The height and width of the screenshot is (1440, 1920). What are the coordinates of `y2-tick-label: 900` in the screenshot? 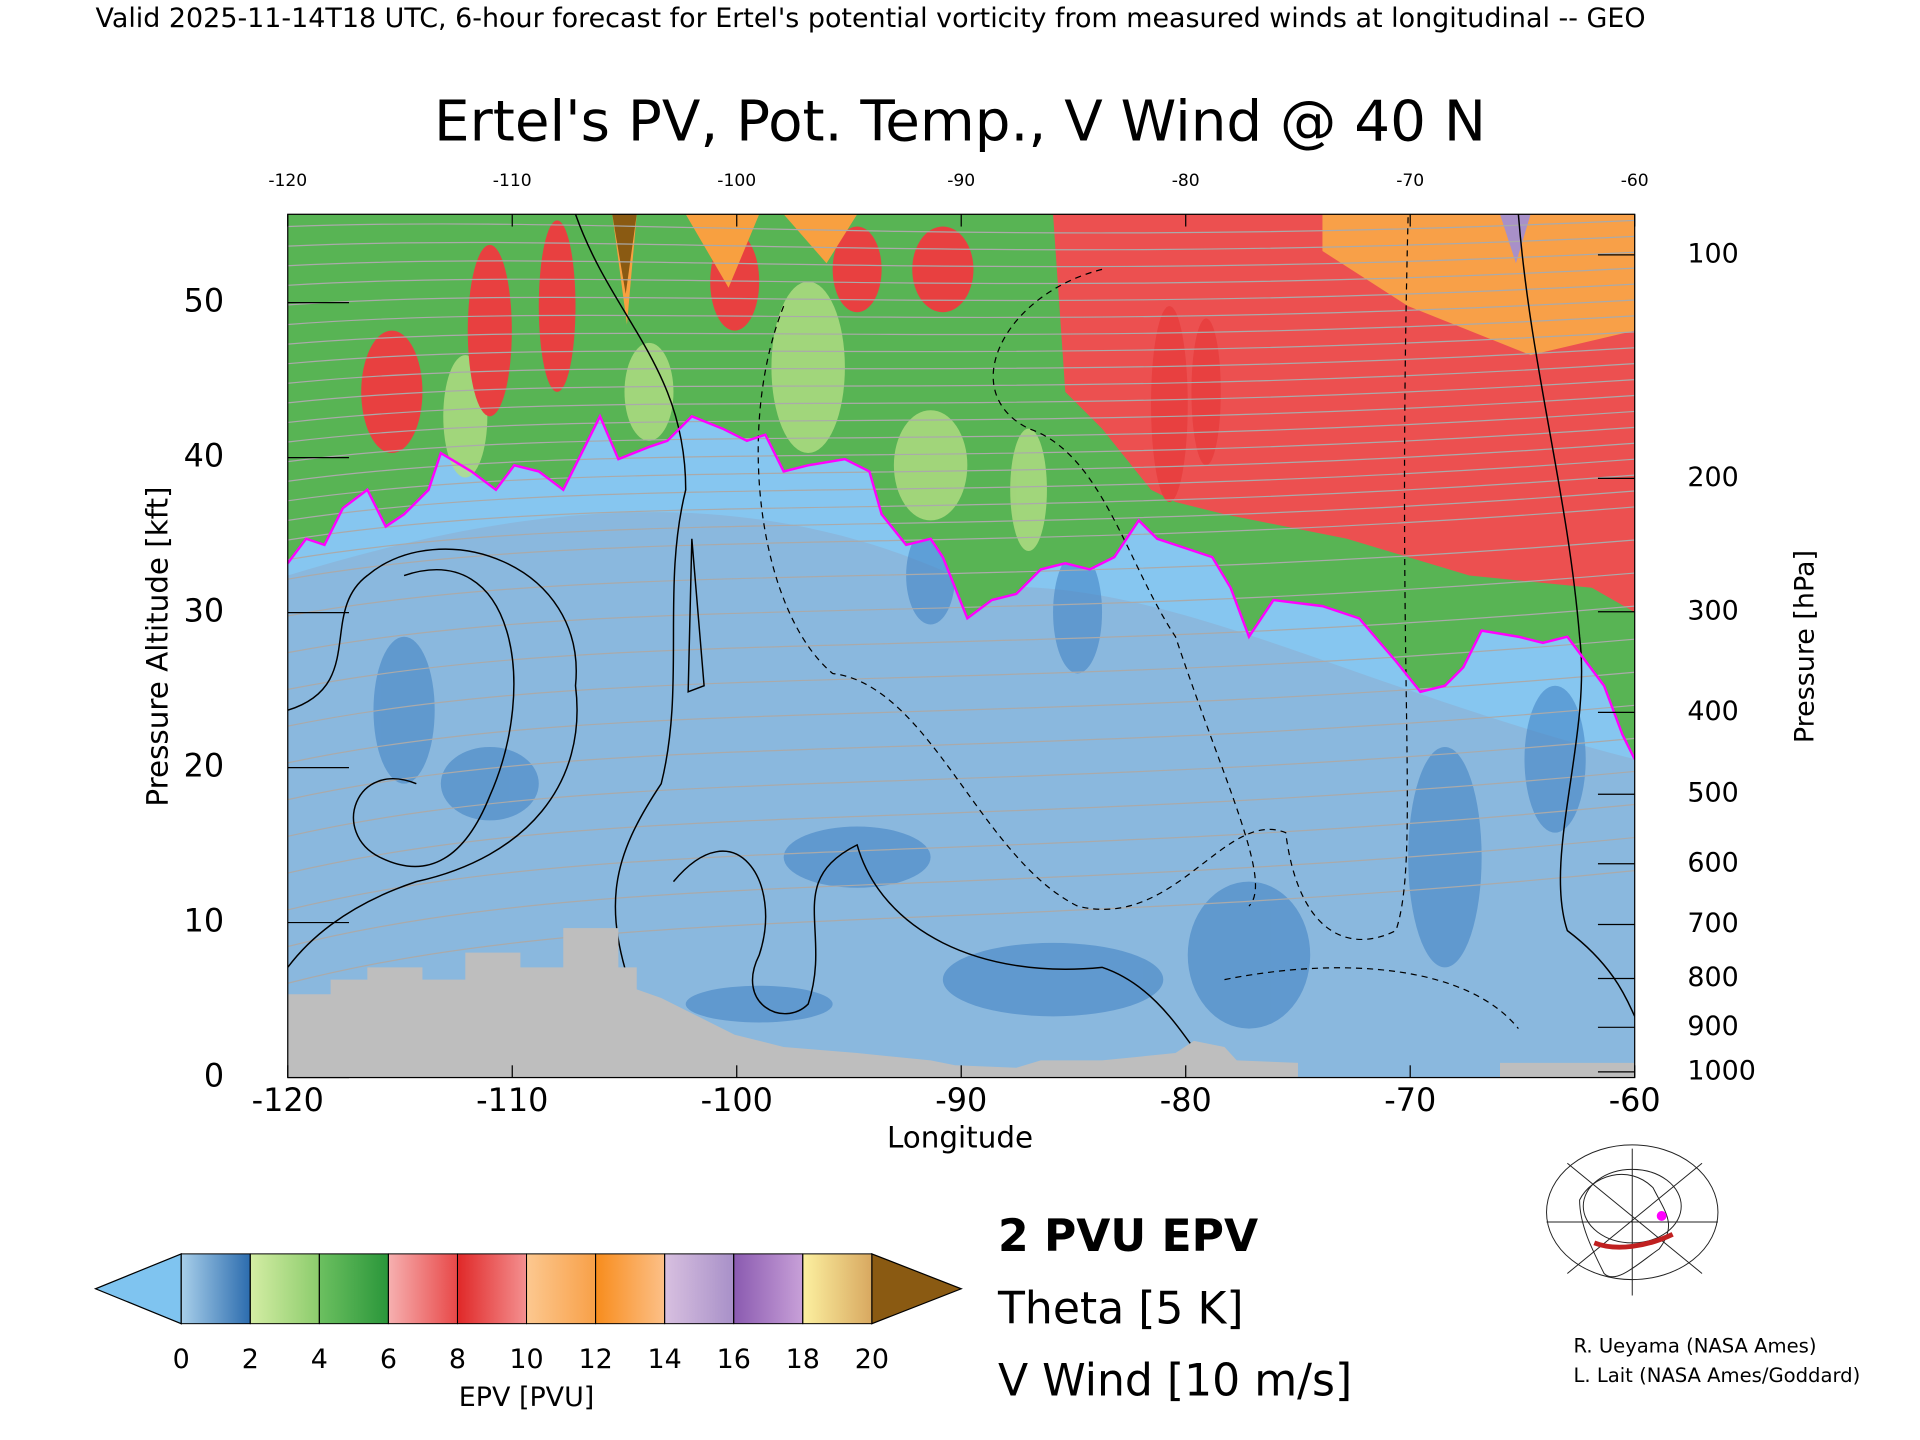 It's located at (1712, 1026).